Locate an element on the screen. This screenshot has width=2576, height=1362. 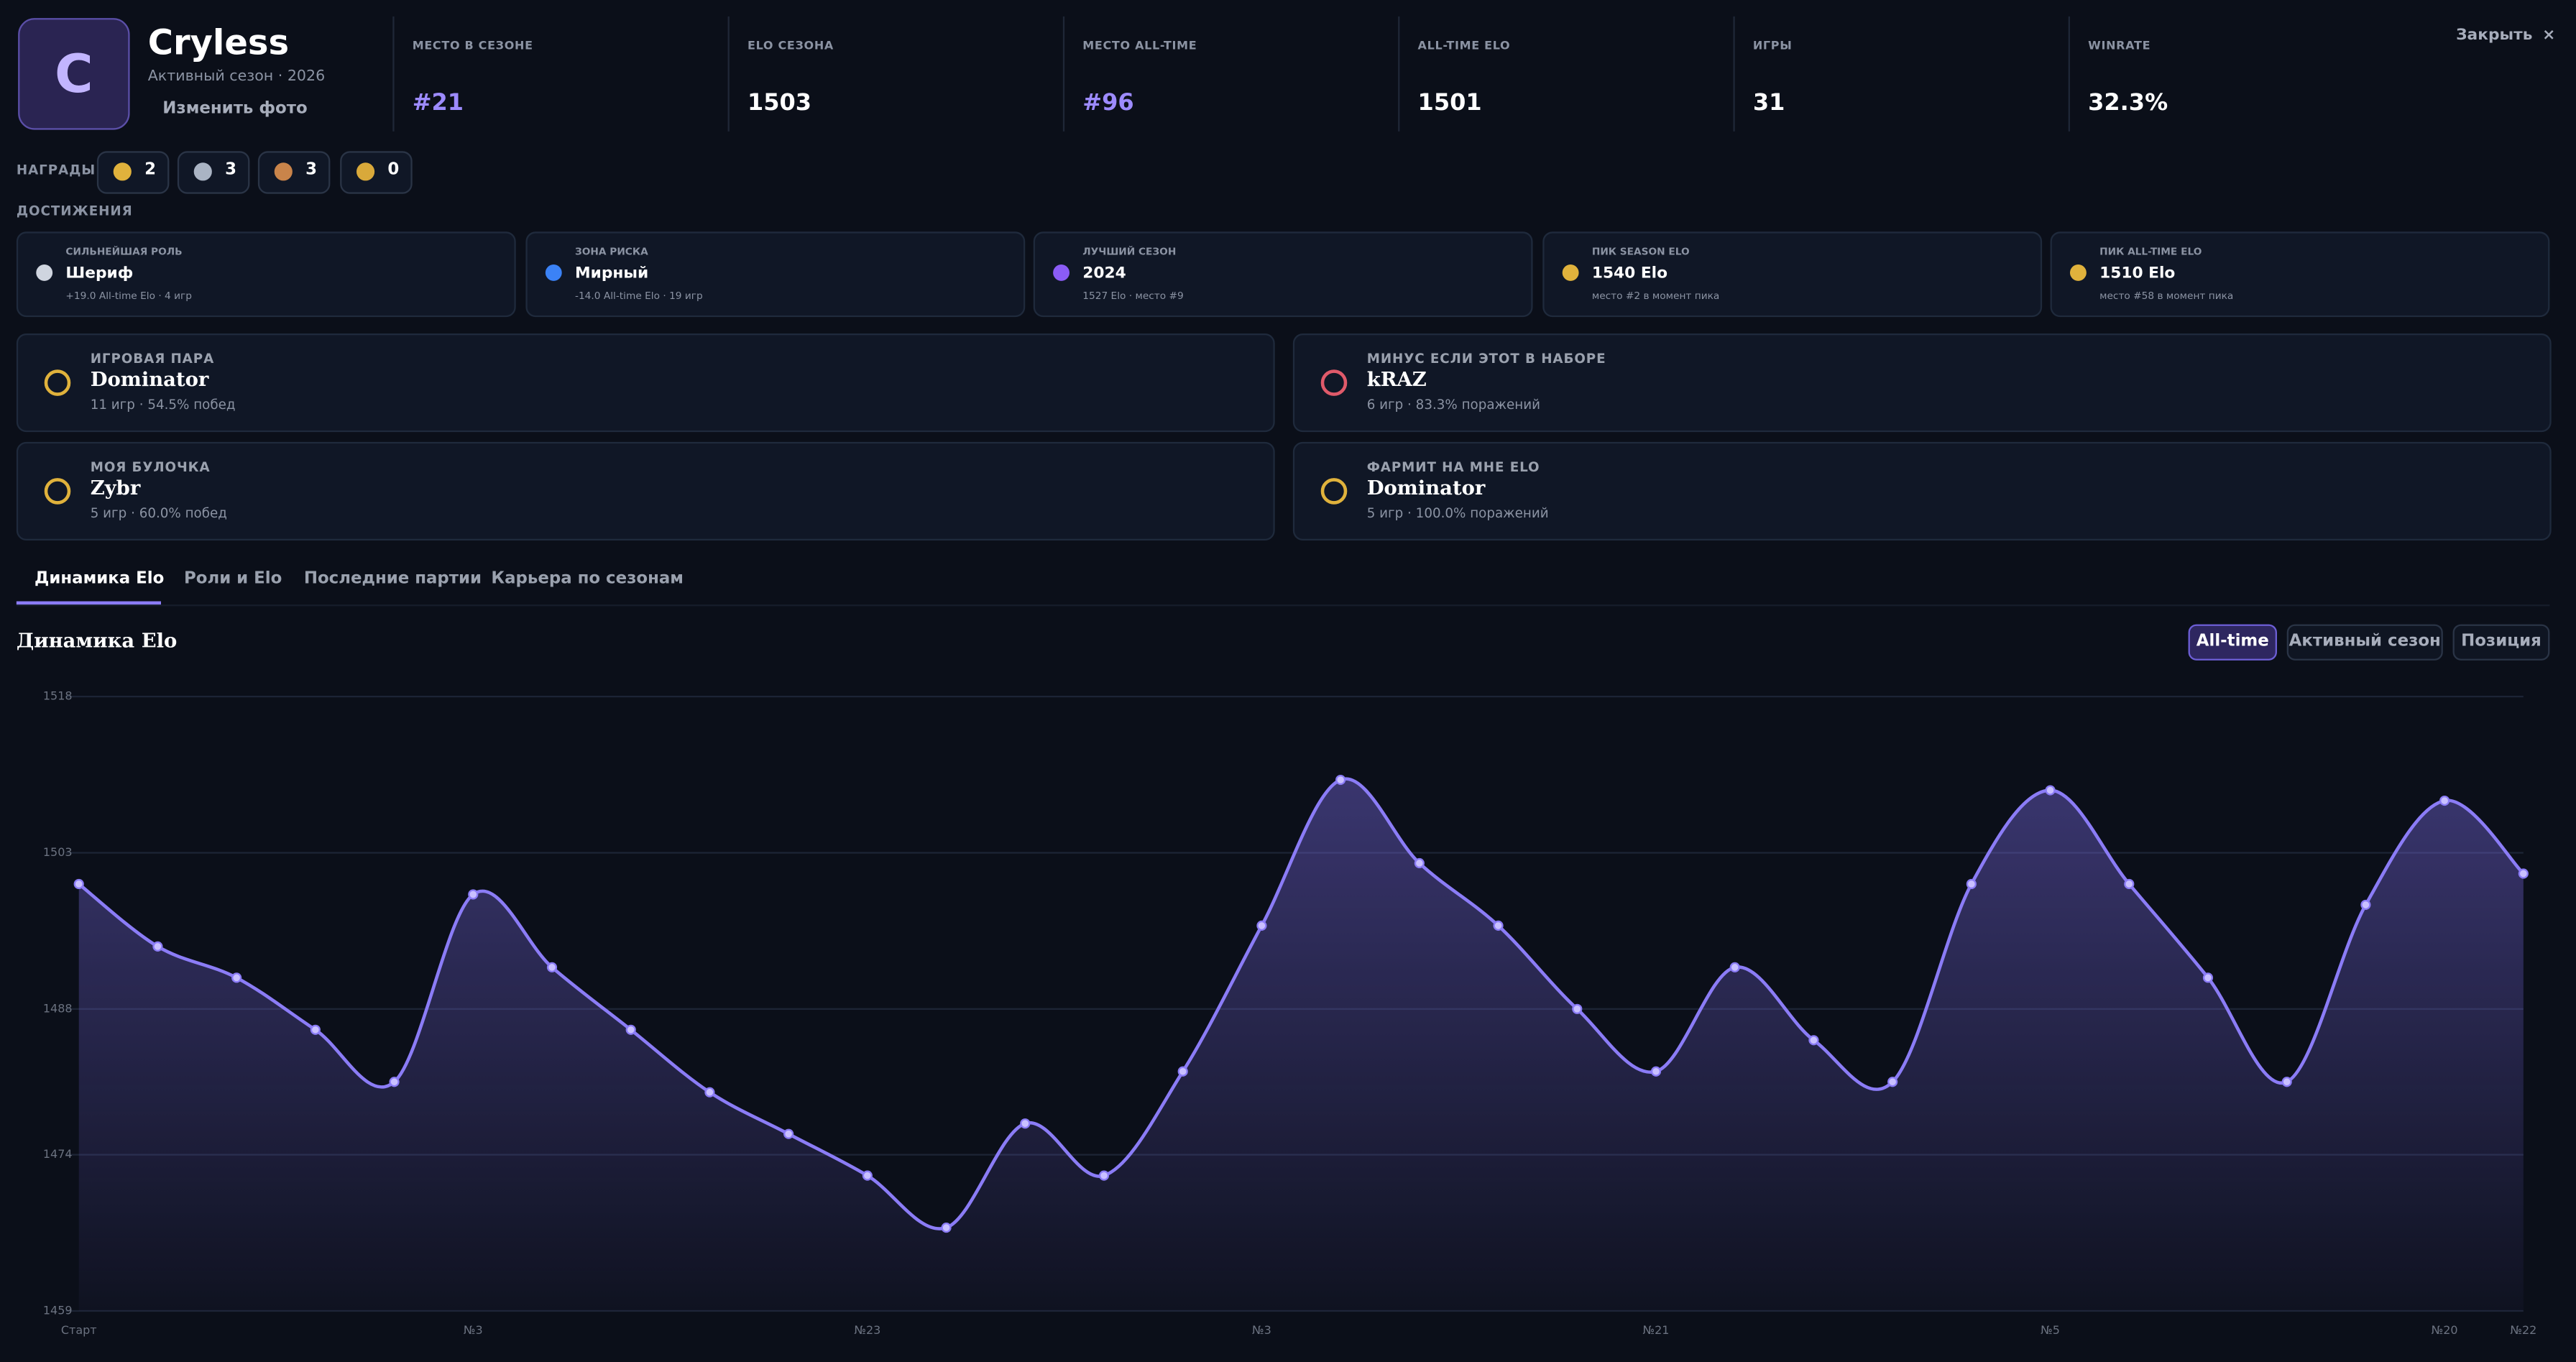
achievement-value: 1540 Elo is located at coordinates (1629, 273).